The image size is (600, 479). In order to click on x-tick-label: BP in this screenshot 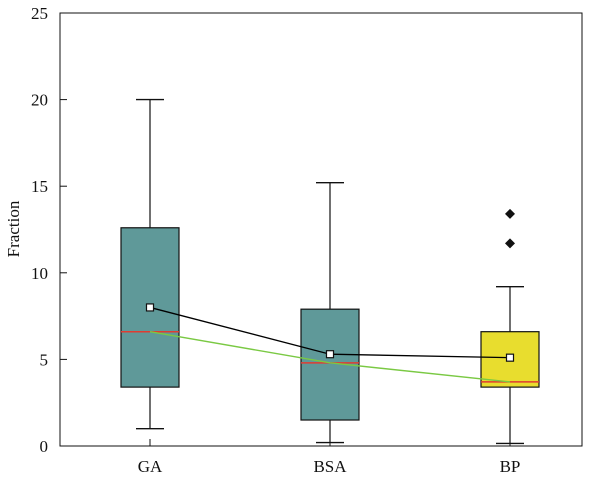, I will do `click(510, 466)`.